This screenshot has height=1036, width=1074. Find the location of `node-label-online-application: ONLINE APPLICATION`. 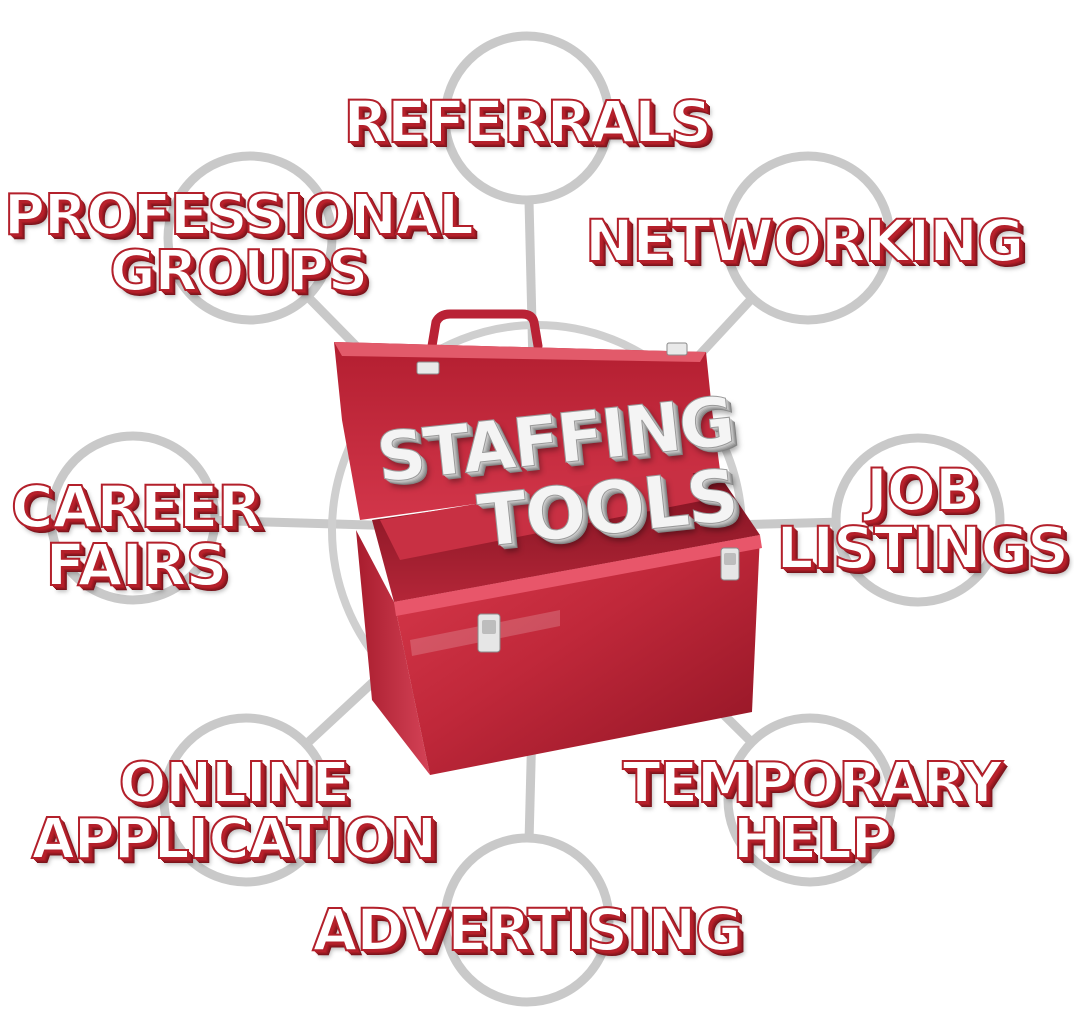

node-label-online-application: ONLINE APPLICATION is located at coordinates (235, 811).